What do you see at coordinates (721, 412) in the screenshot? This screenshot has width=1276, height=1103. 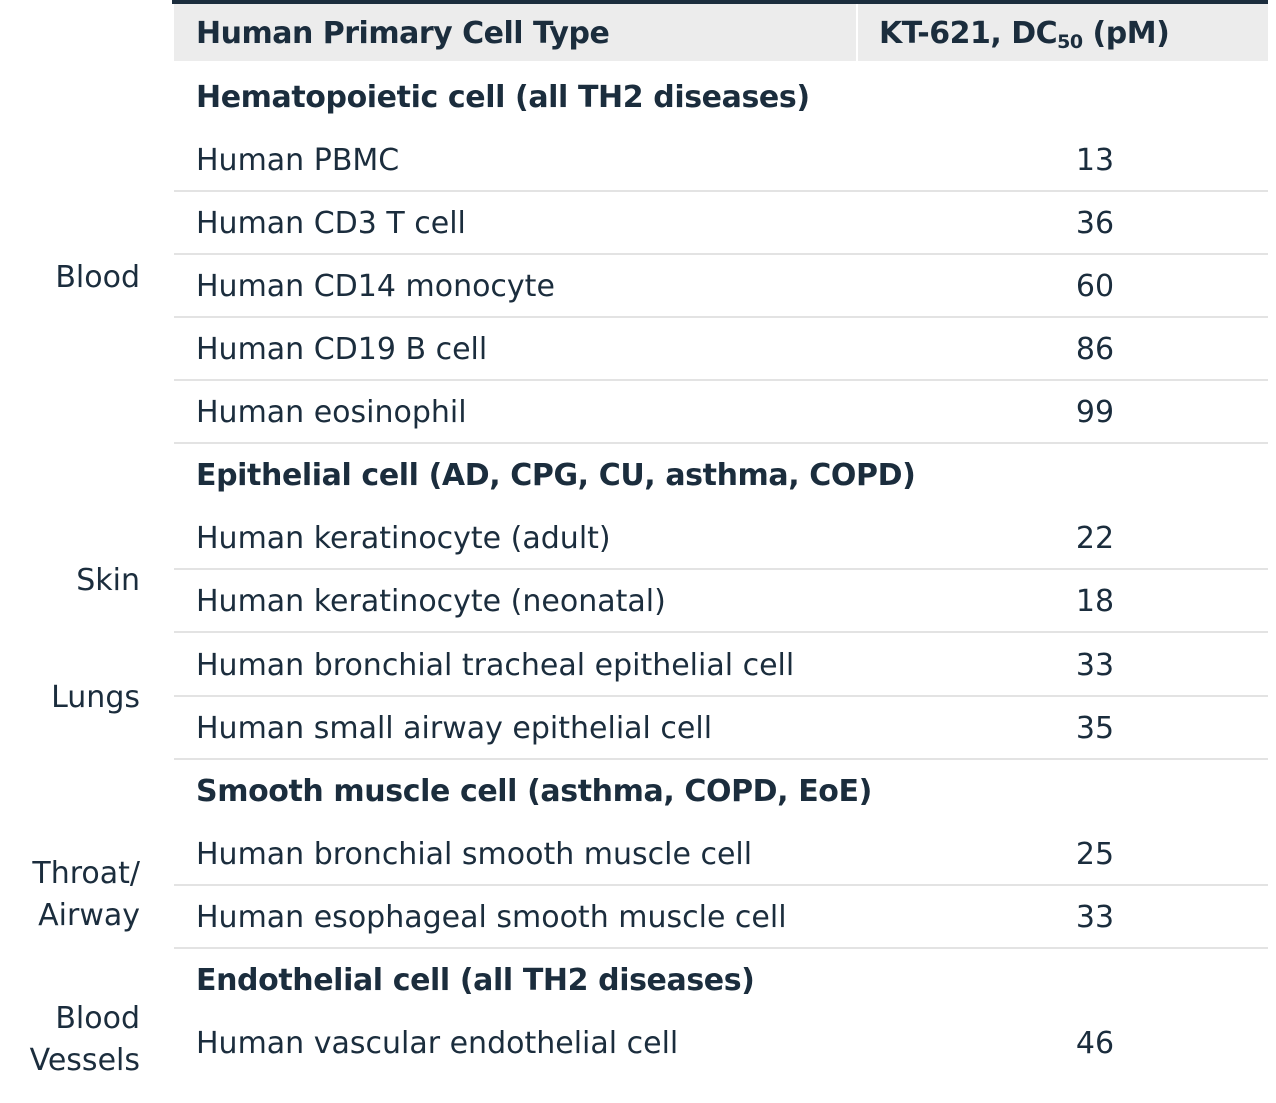 I see `table-row: Human eosinophil 99` at bounding box center [721, 412].